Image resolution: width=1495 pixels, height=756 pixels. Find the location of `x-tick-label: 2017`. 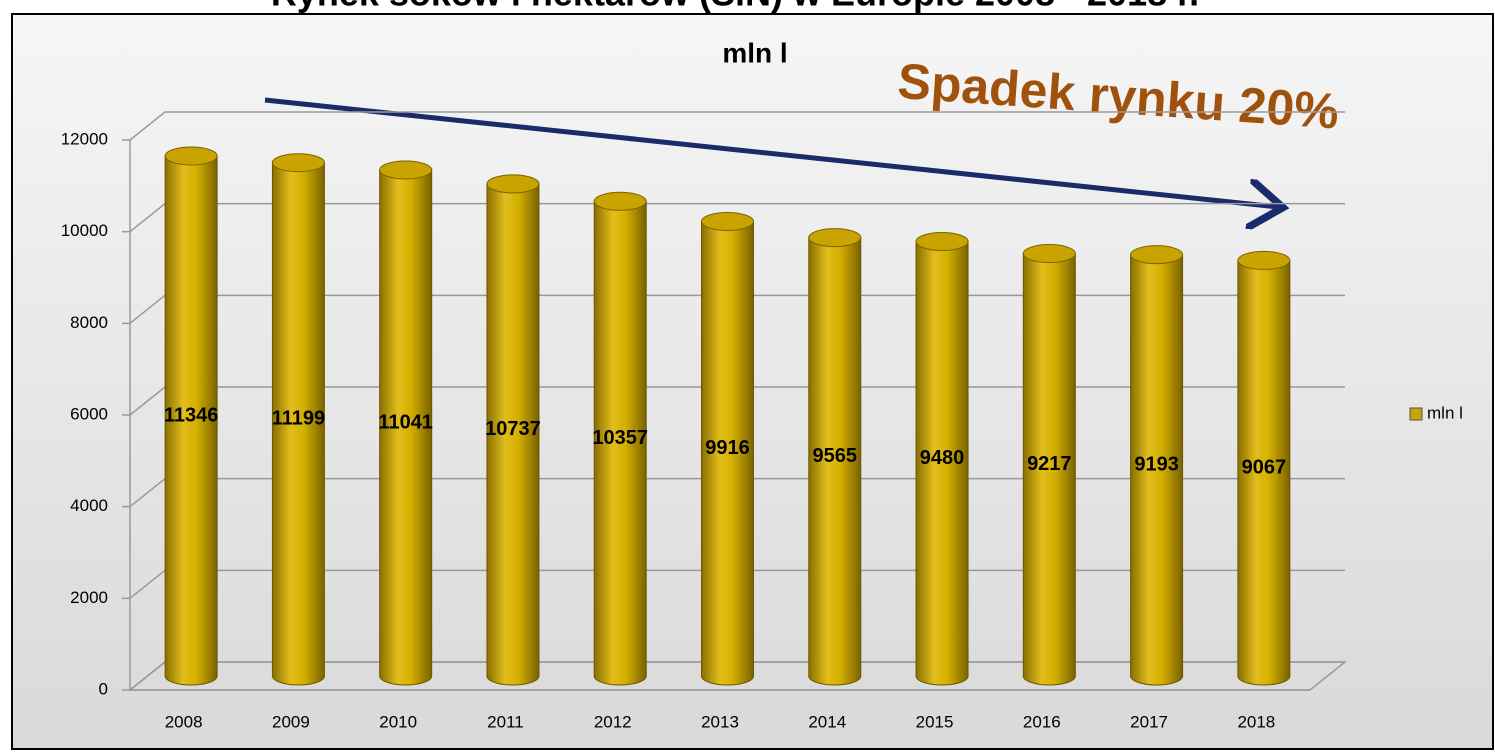

x-tick-label: 2017 is located at coordinates (1149, 721).